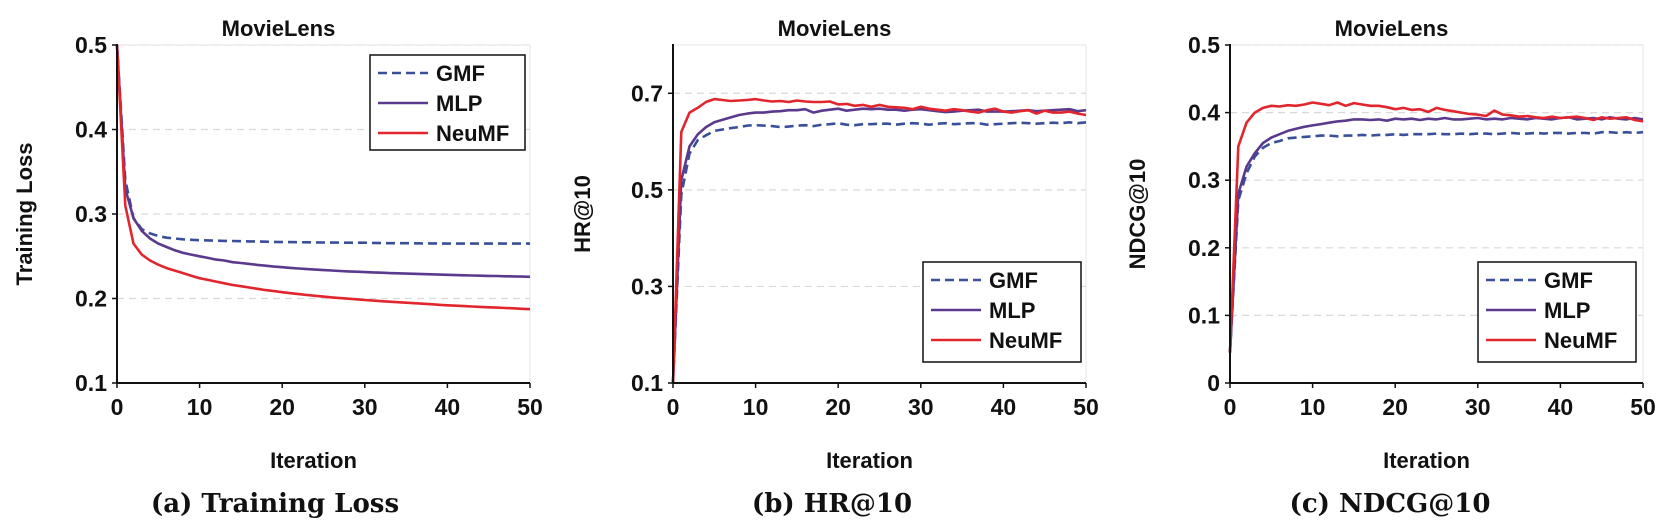 The image size is (1672, 524). What do you see at coordinates (647, 93) in the screenshot?
I see `y-tick-label: 0.7` at bounding box center [647, 93].